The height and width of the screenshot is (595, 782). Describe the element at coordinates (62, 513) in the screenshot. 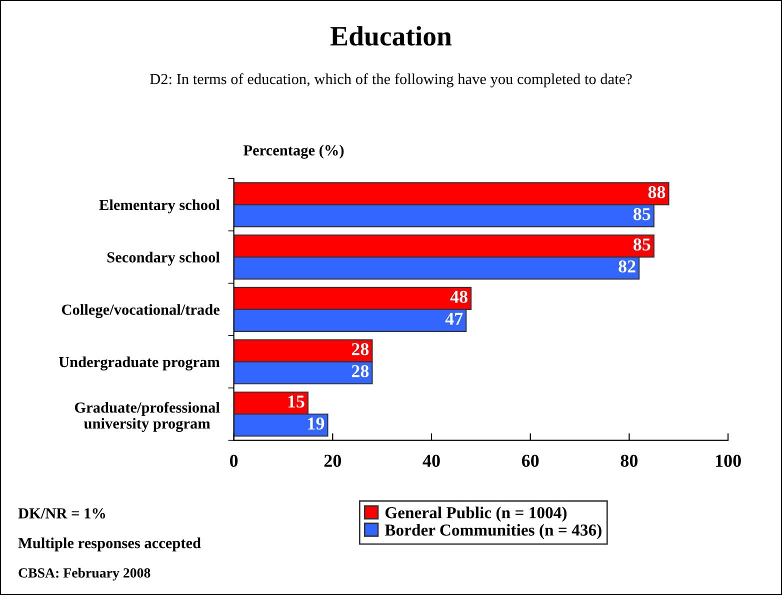

I see `text: DK/NR = 1%` at that location.